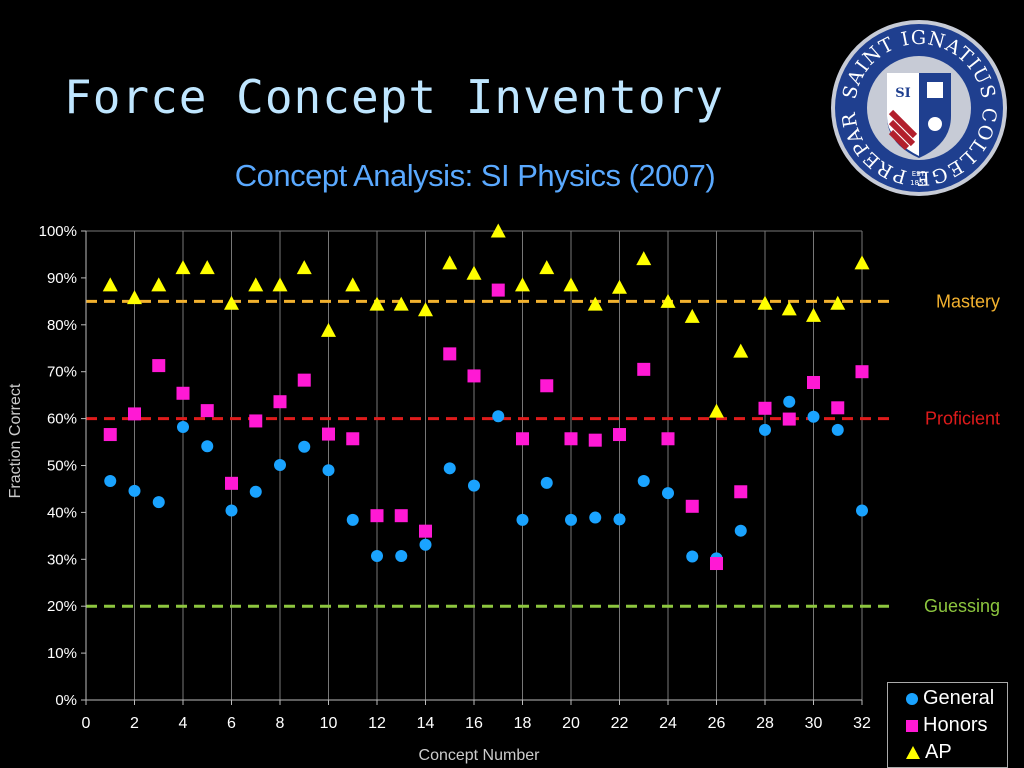  What do you see at coordinates (86, 723) in the screenshot?
I see `x-tick-label-0: 0` at bounding box center [86, 723].